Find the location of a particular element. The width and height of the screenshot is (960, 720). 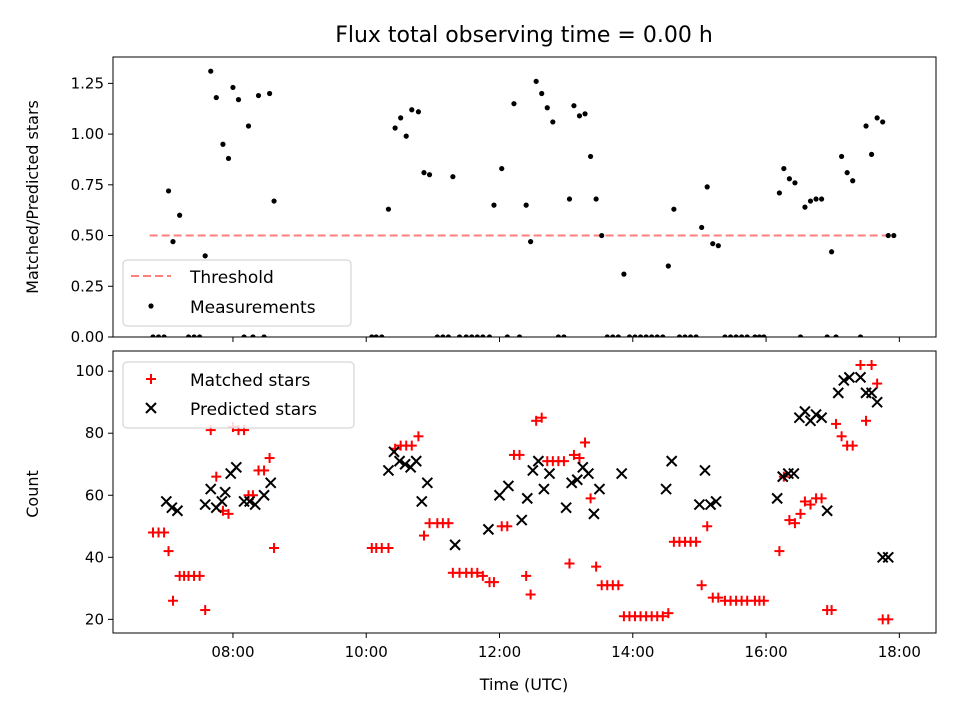

top-y-tick-label: 1.25 is located at coordinates (87, 83).